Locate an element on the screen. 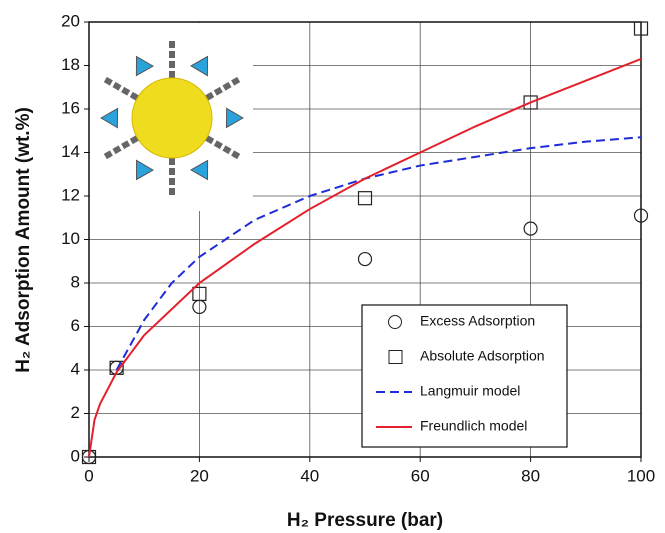 This screenshot has height=533, width=665. y-tick-label: 18 is located at coordinates (70, 64).